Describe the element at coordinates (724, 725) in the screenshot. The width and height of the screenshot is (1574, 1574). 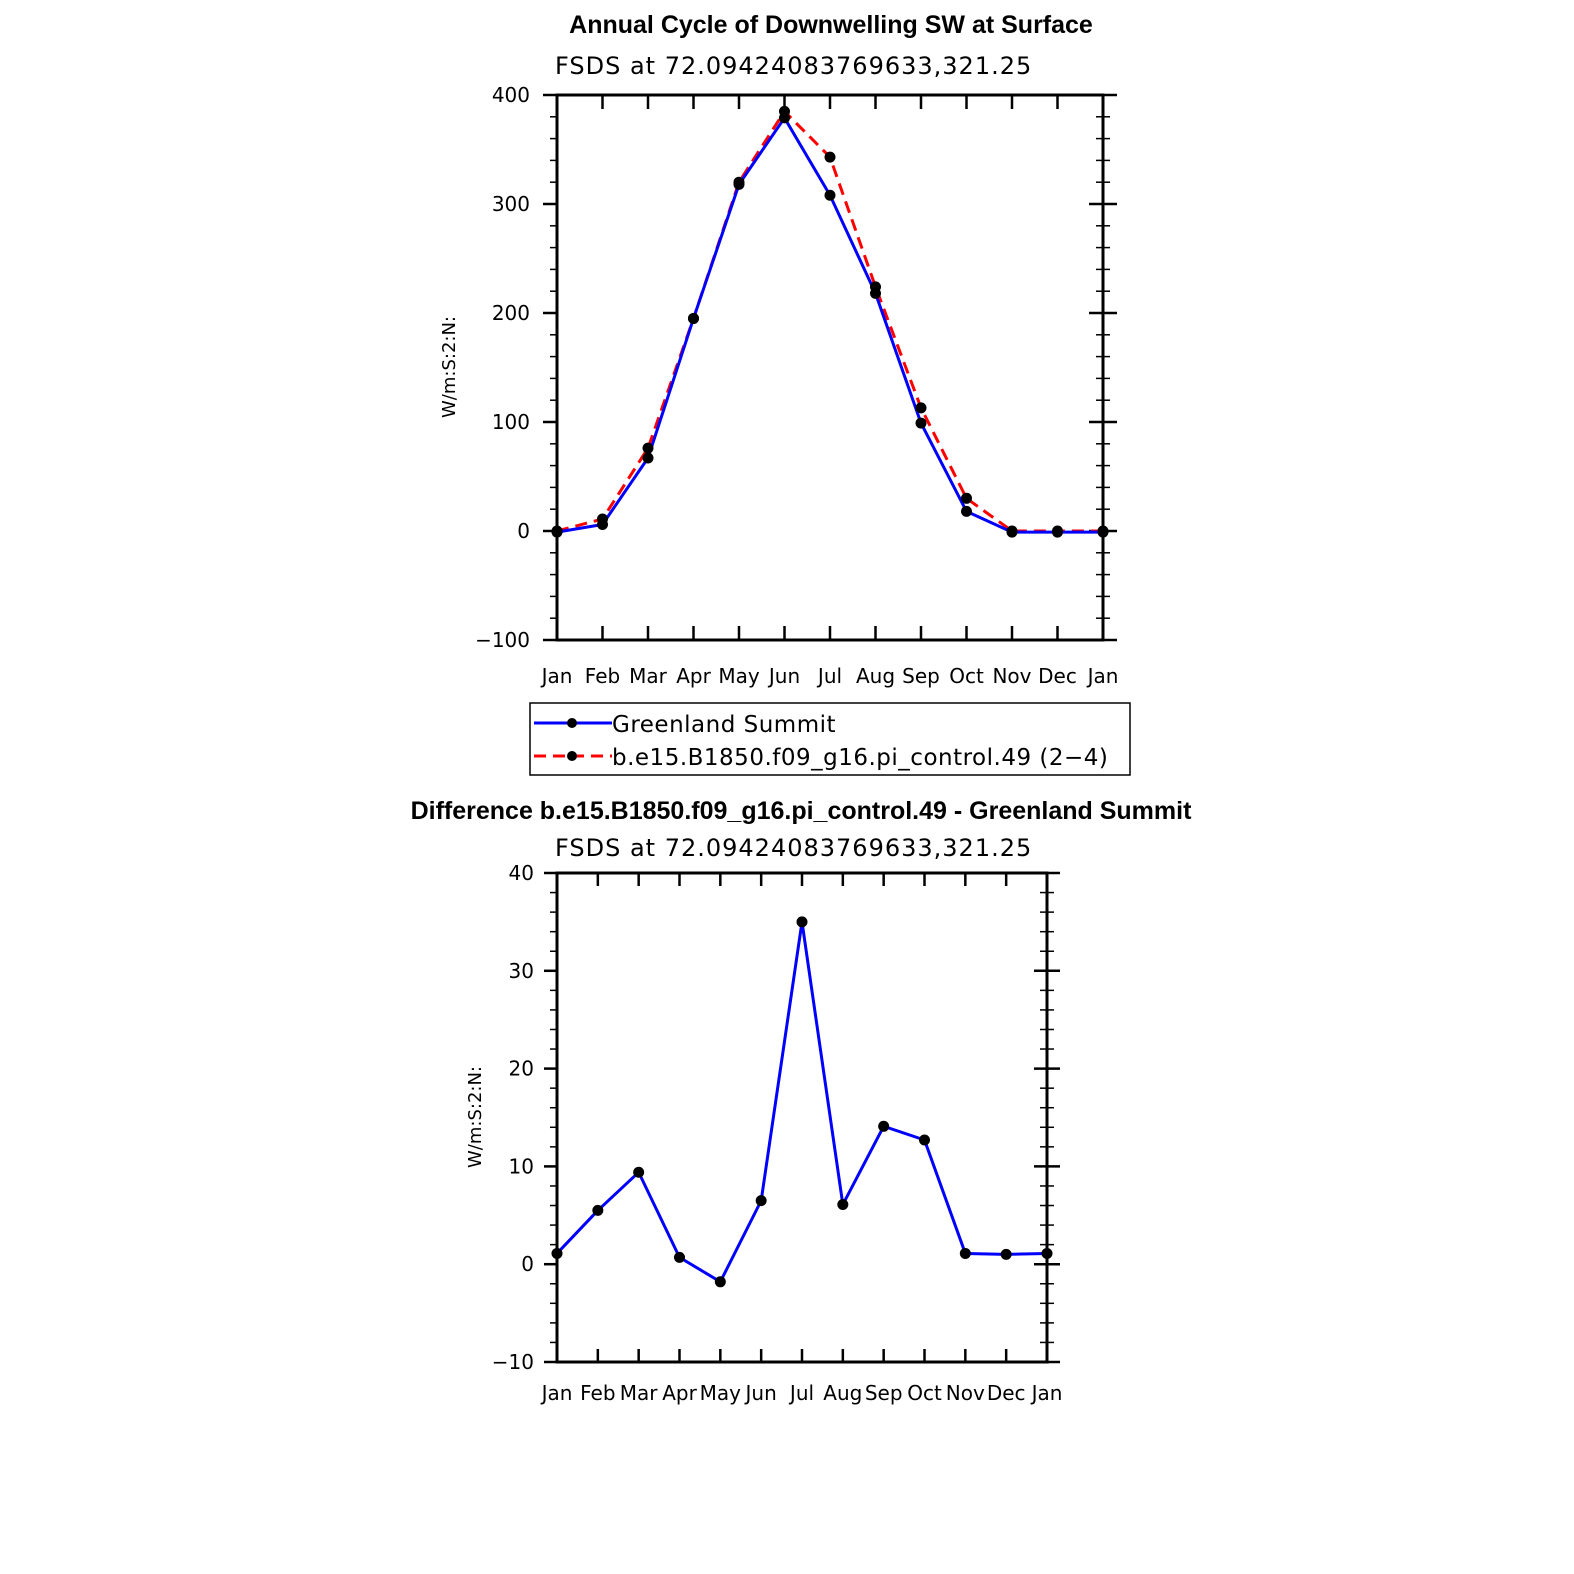
I see `legend-label-greenland-summit: Greenland Summit` at that location.